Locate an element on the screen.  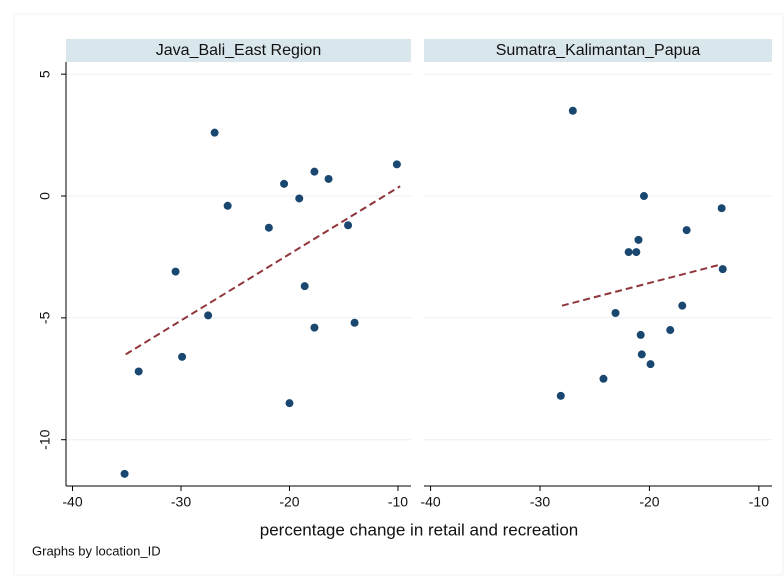
note: Graphs by location_ID is located at coordinates (96, 550).